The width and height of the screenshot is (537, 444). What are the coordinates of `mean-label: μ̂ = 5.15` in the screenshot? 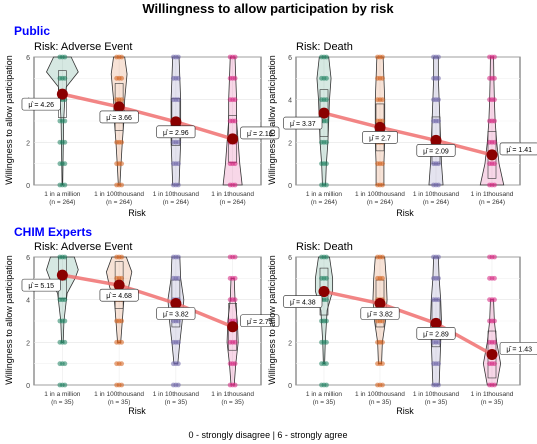 It's located at (41, 286).